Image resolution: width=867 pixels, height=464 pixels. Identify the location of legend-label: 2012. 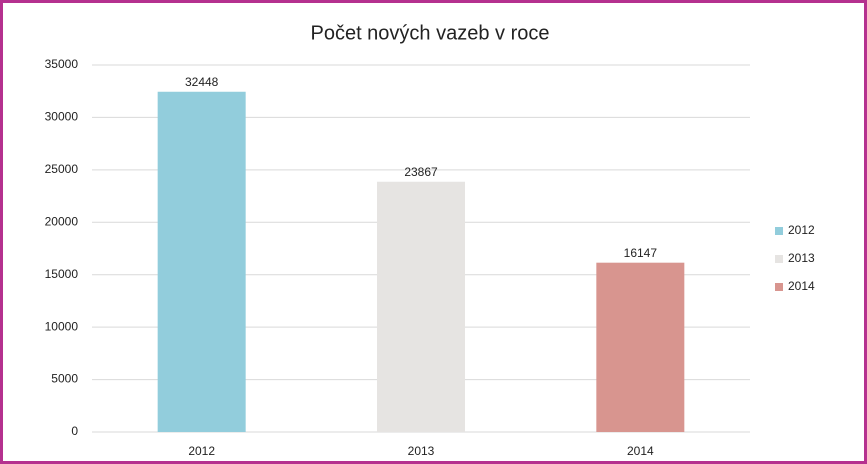
(801, 230).